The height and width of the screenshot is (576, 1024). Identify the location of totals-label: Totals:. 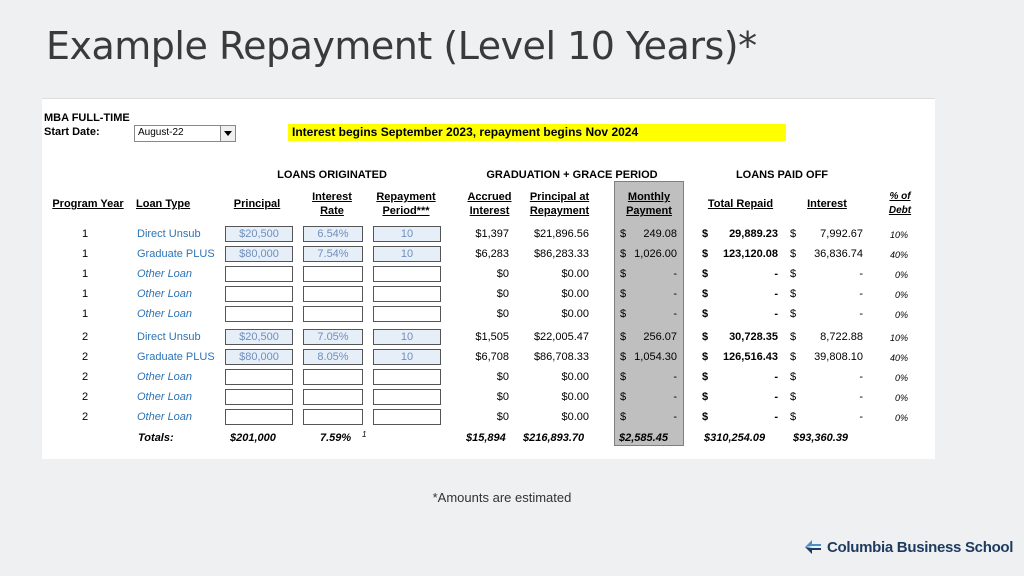
(156, 438).